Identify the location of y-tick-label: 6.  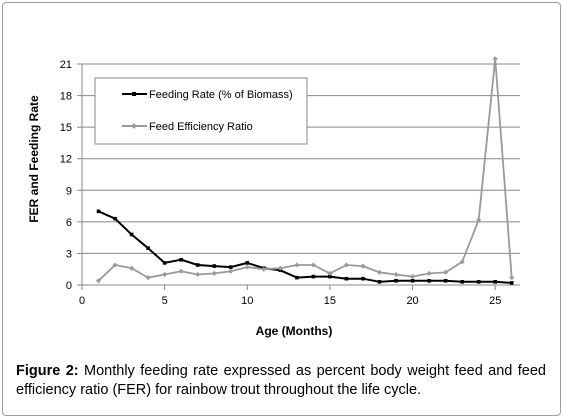
(69, 223).